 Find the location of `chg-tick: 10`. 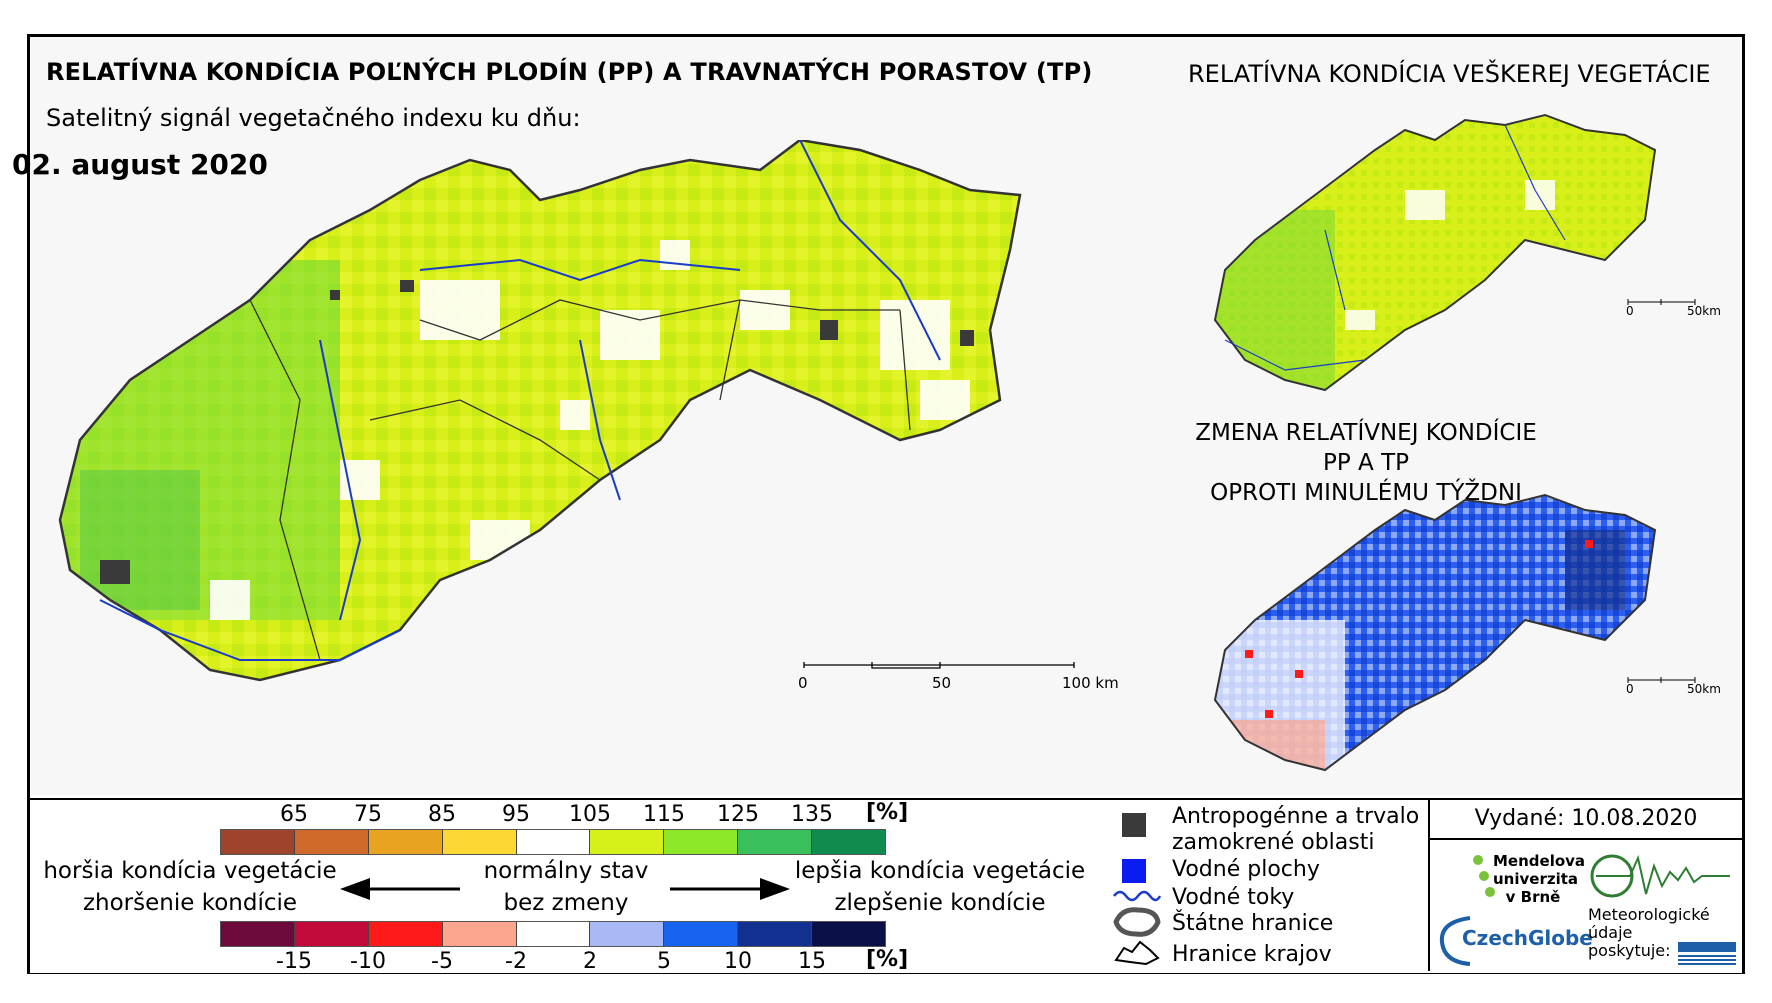

chg-tick: 10 is located at coordinates (738, 961).